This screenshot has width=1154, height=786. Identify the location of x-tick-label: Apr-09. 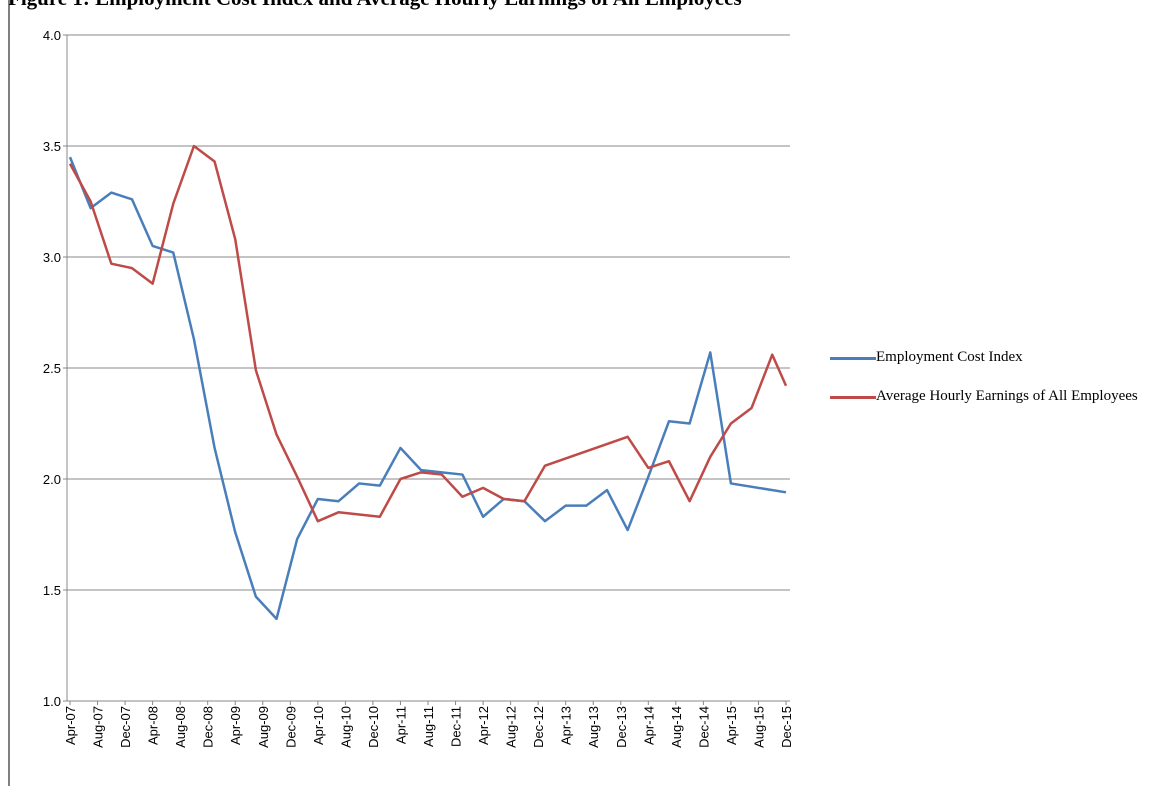
(235, 725).